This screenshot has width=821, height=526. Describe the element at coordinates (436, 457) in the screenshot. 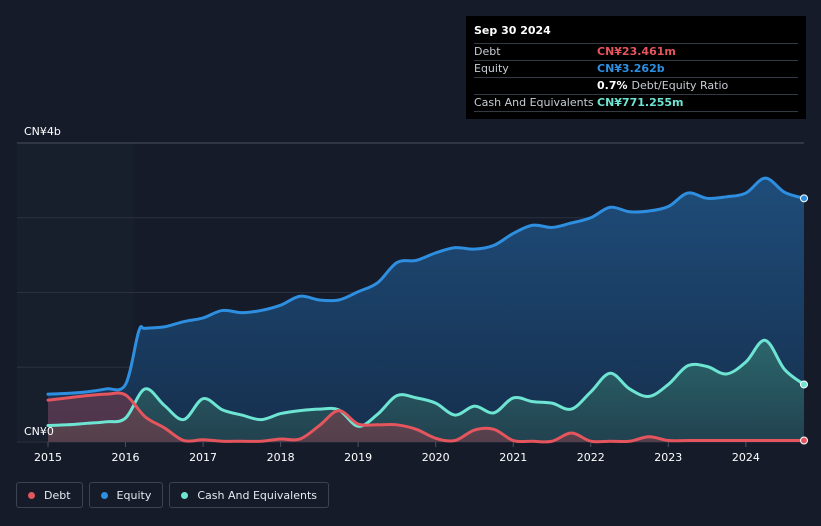

I see `x-tick-label: 2020` at that location.